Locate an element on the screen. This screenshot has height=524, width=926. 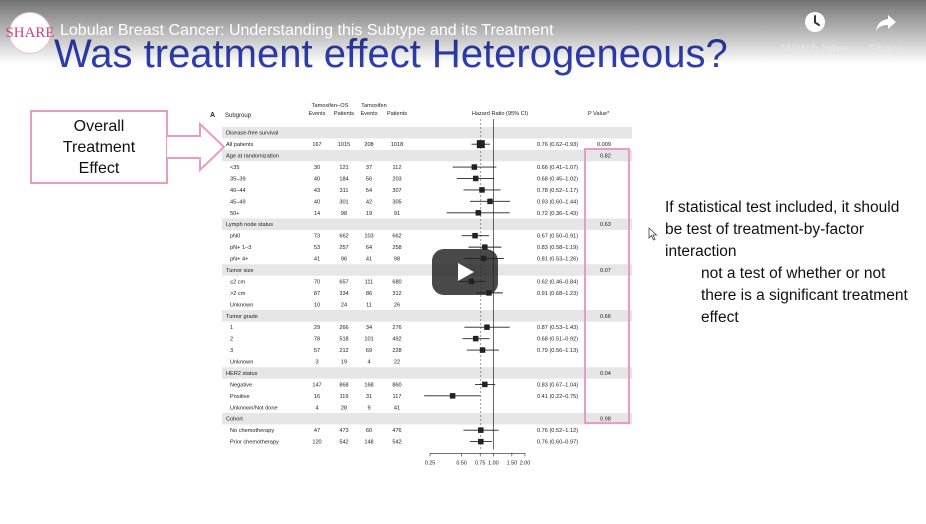
patients-cell: 228 is located at coordinates (396, 351).